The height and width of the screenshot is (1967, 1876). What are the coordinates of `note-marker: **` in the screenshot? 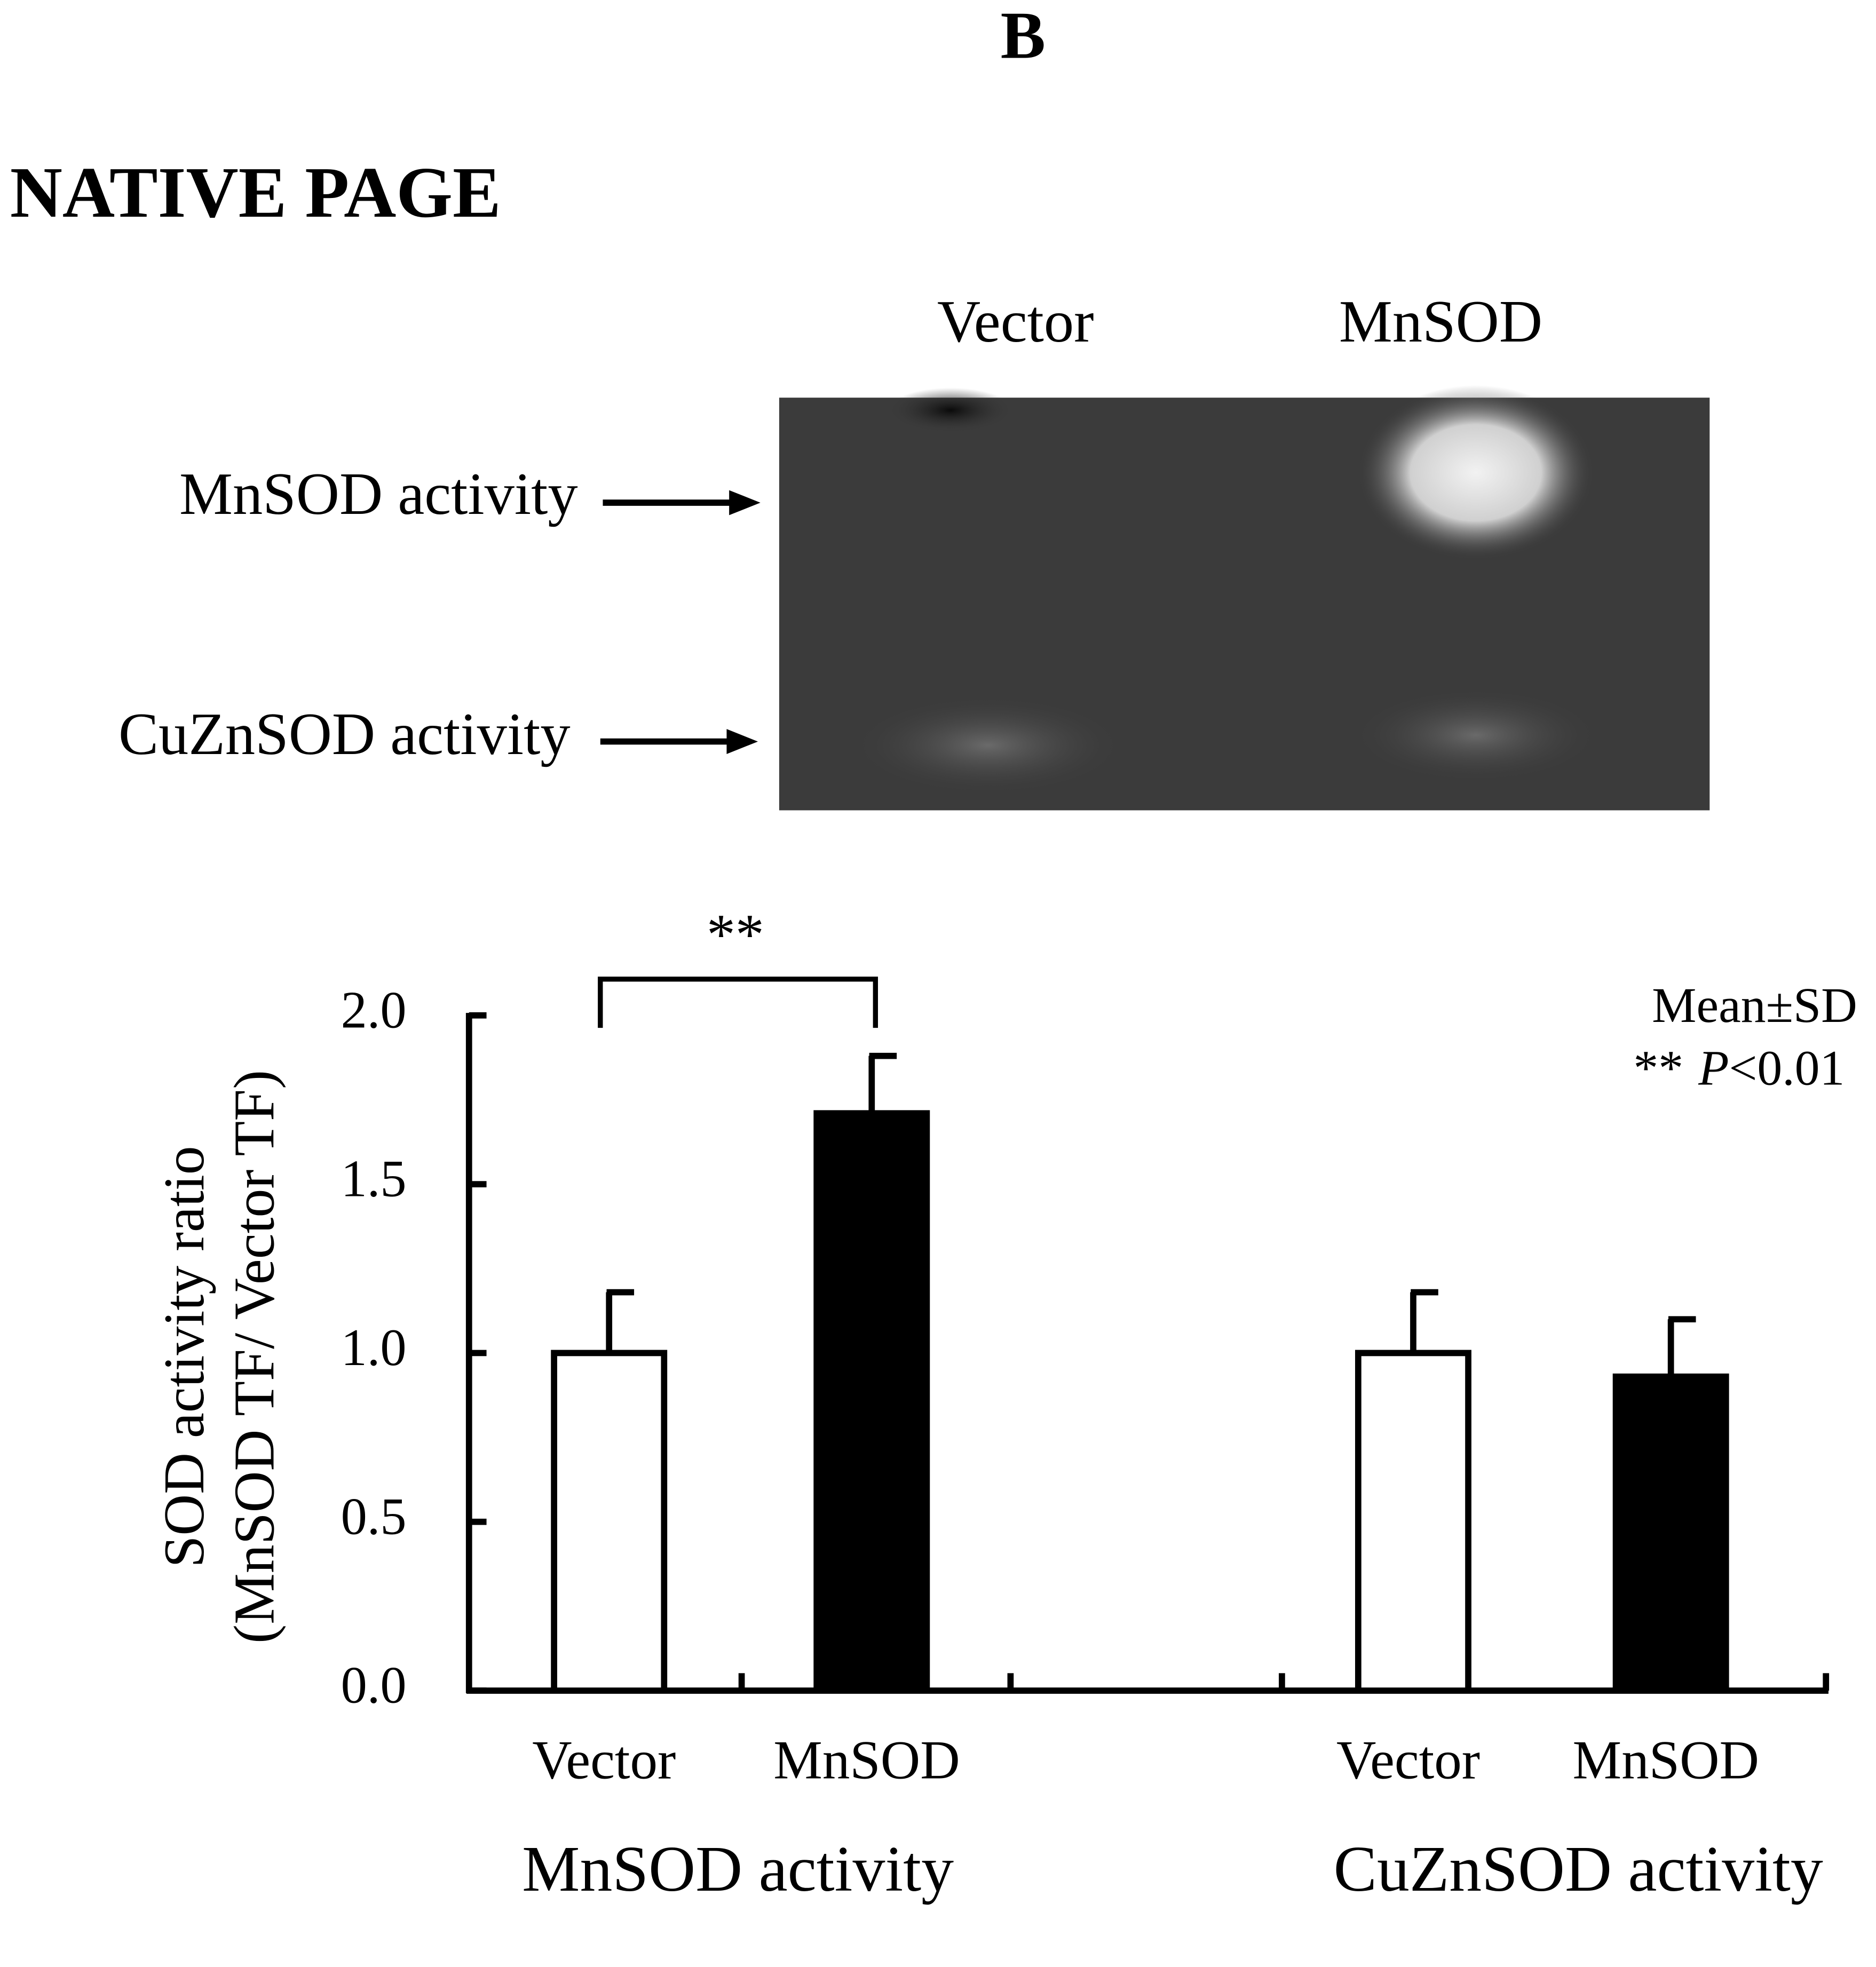 It's located at (1658, 1068).